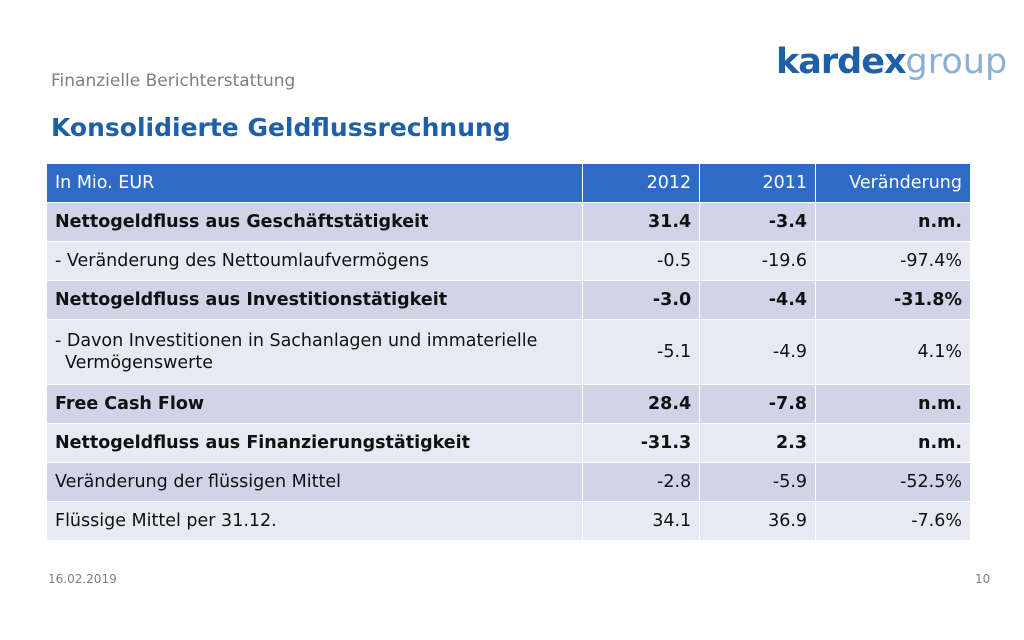 This screenshot has height=640, width=1024. Describe the element at coordinates (841, 62) in the screenshot. I see `logo-text-kardex: kardex` at that location.